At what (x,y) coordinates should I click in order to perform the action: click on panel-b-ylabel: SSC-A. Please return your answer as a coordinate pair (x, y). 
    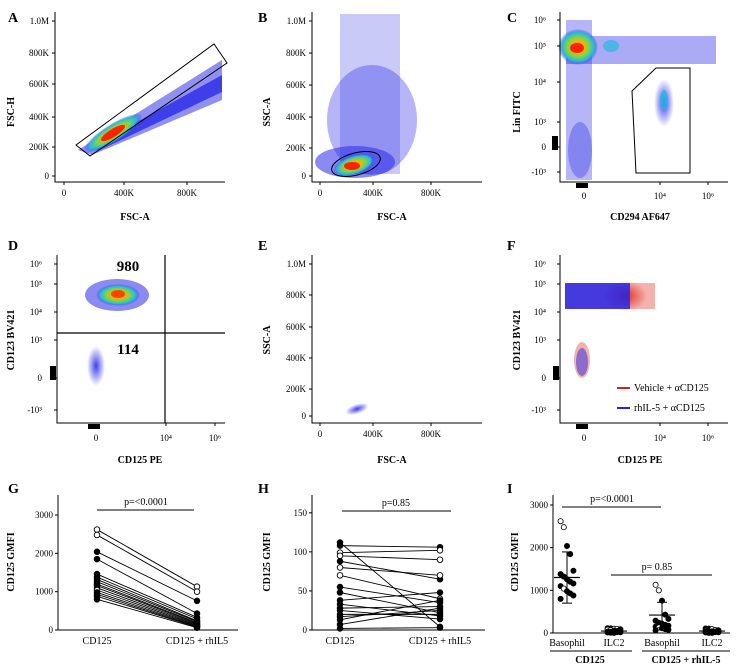
    Looking at the image, I should click on (267, 112).